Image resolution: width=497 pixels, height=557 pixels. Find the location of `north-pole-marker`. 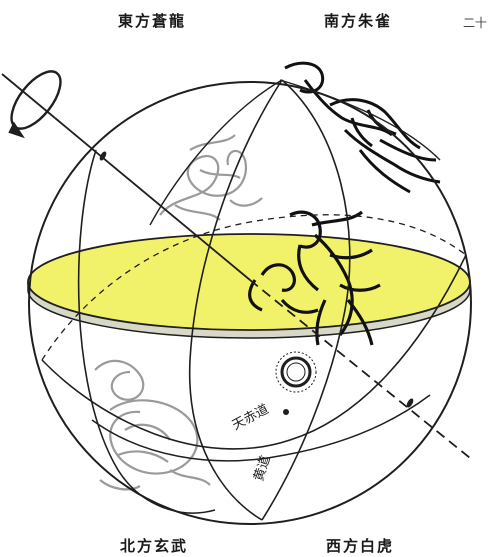

north-pole-marker is located at coordinates (103, 156).